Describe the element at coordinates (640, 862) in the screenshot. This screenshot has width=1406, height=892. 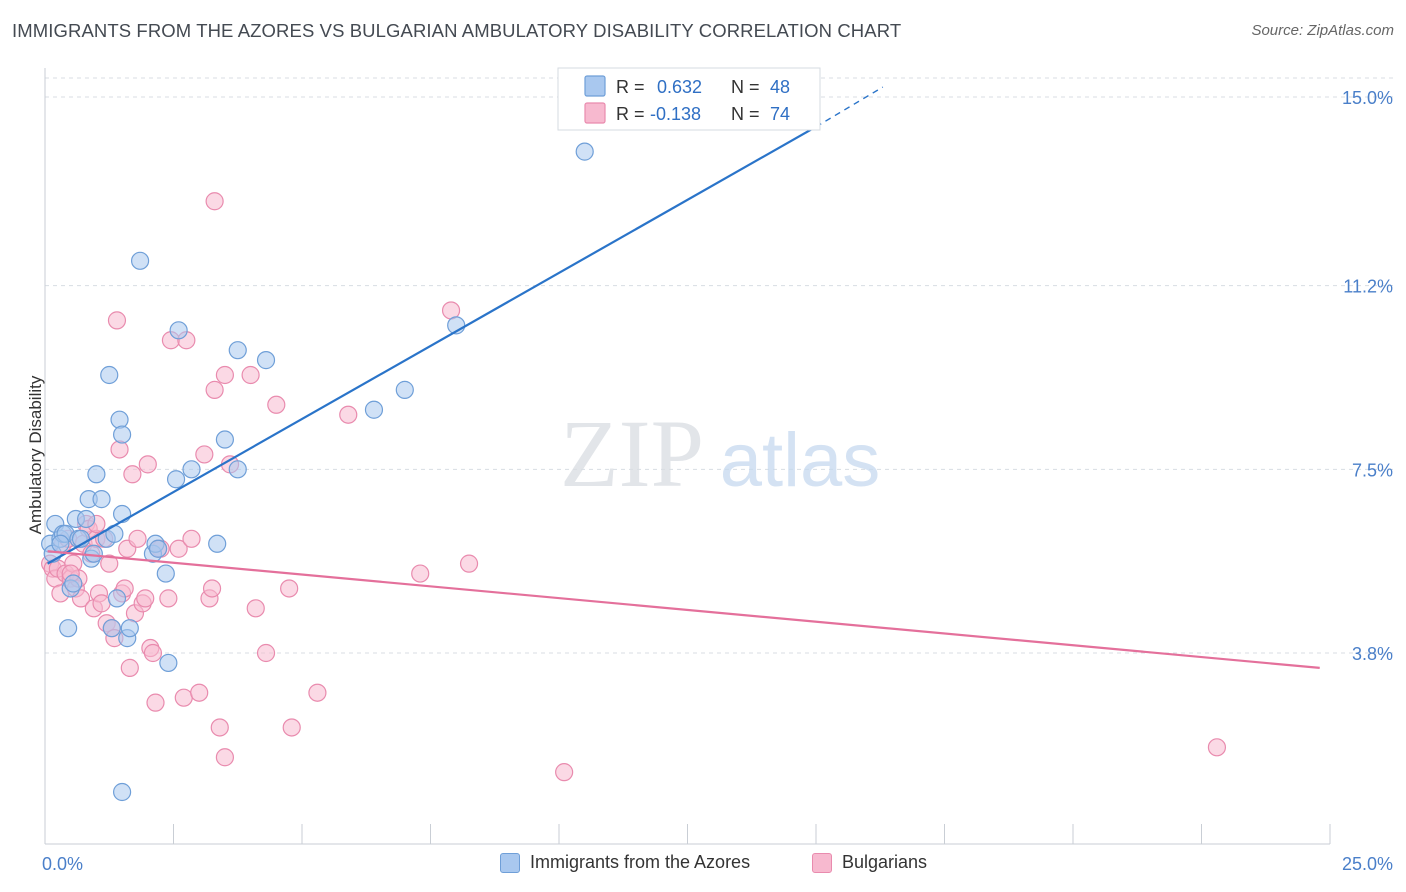
I see `legend-label-azores: Immigrants from the Azores` at that location.